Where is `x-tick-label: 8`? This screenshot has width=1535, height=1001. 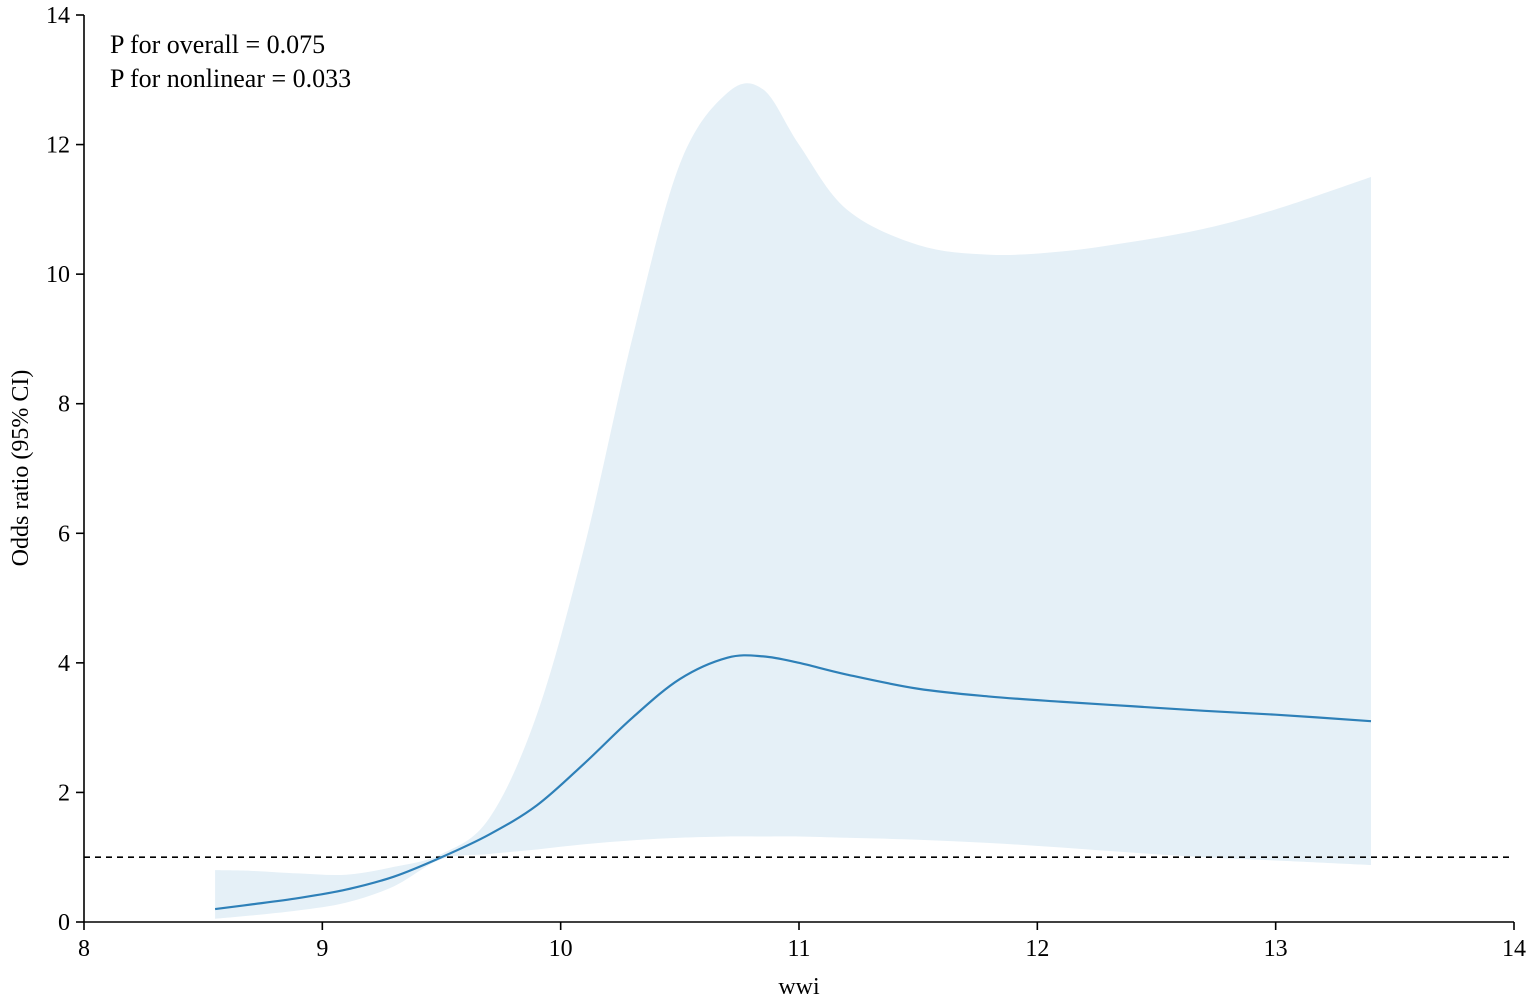 x-tick-label: 8 is located at coordinates (84, 949).